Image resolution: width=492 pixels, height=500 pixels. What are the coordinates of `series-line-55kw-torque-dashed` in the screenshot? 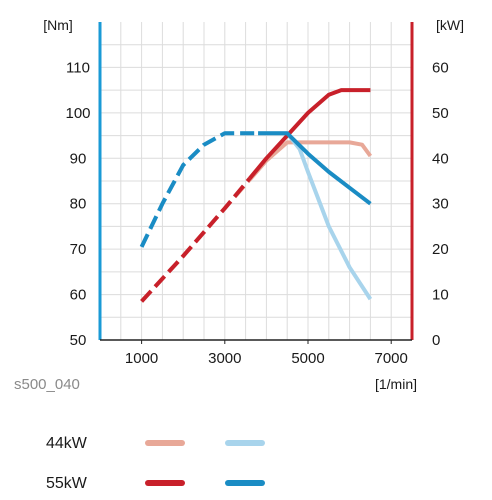 It's located at (199, 189).